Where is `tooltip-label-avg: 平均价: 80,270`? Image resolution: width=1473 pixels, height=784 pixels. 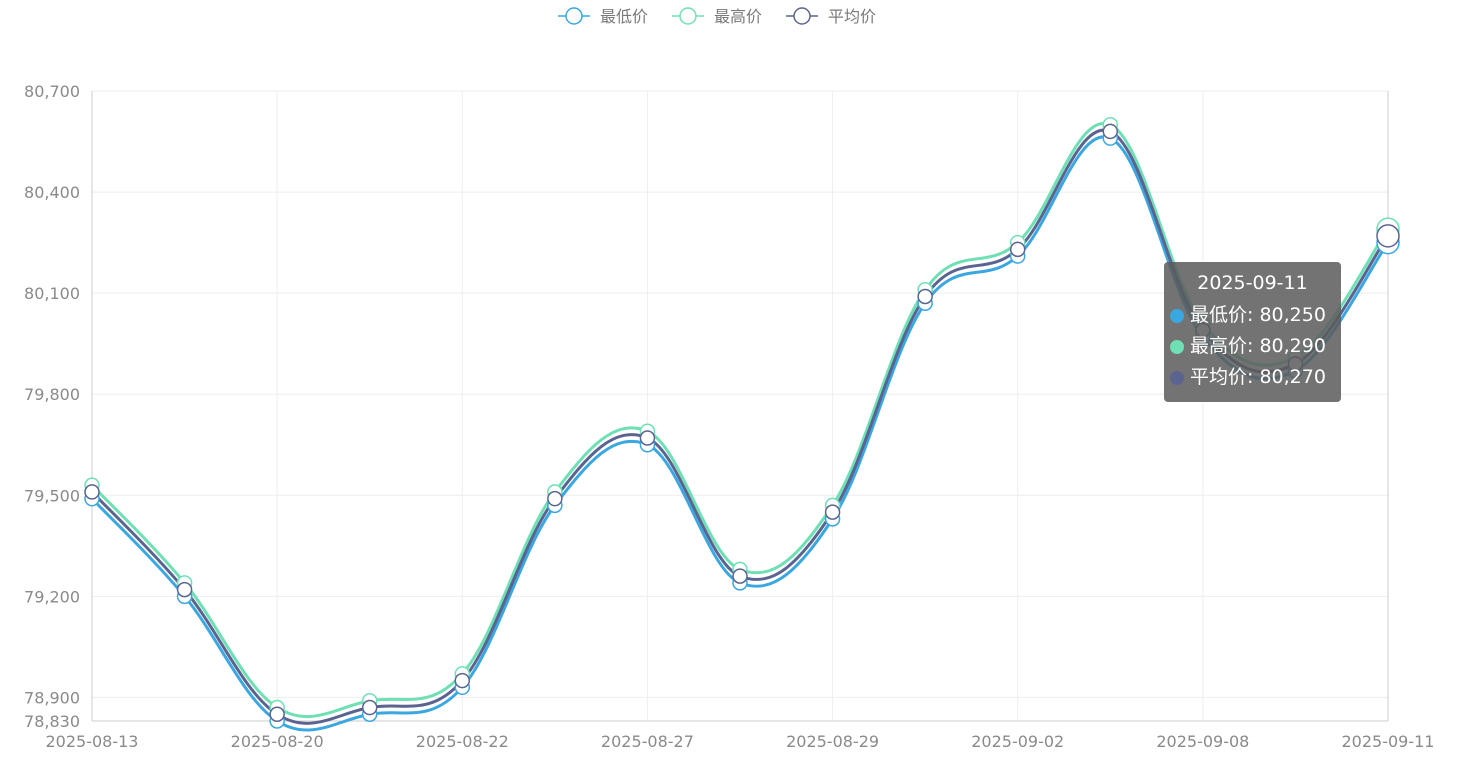 tooltip-label-avg: 平均价: 80,270 is located at coordinates (1258, 377).